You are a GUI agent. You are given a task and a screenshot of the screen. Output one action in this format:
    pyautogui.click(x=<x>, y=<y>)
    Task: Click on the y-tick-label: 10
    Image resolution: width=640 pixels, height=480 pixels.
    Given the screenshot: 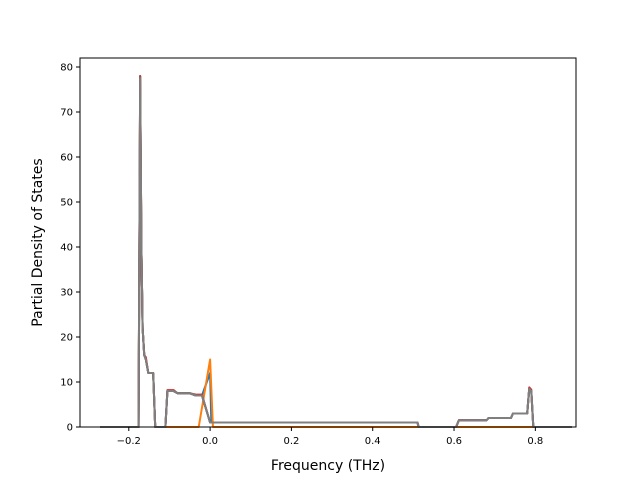 What is the action you would take?
    pyautogui.click(x=66, y=383)
    